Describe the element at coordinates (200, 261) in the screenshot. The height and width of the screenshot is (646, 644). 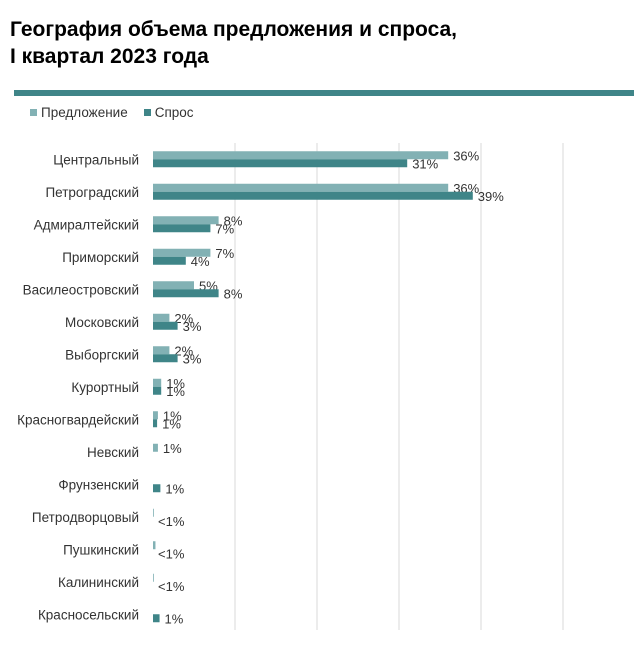
I see `data-label-demand: 4%` at that location.